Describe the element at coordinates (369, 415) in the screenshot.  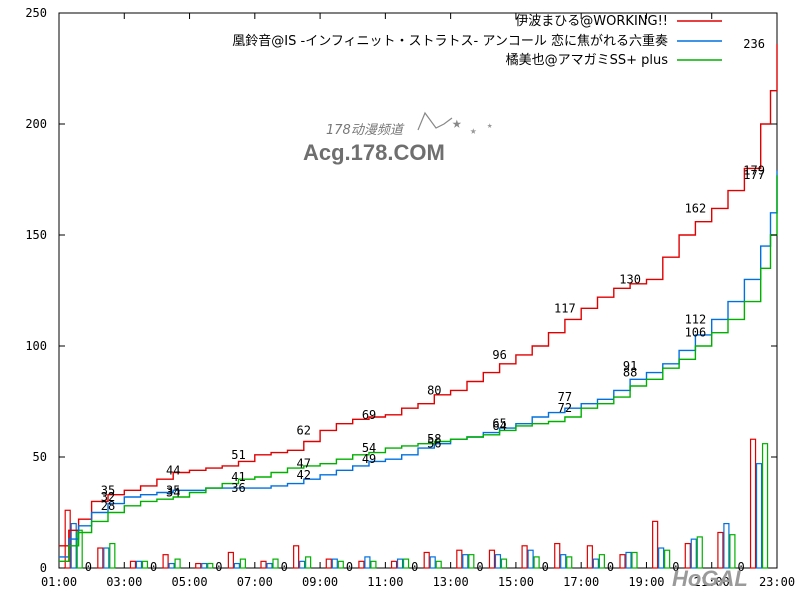
I see `data-label: 69` at that location.